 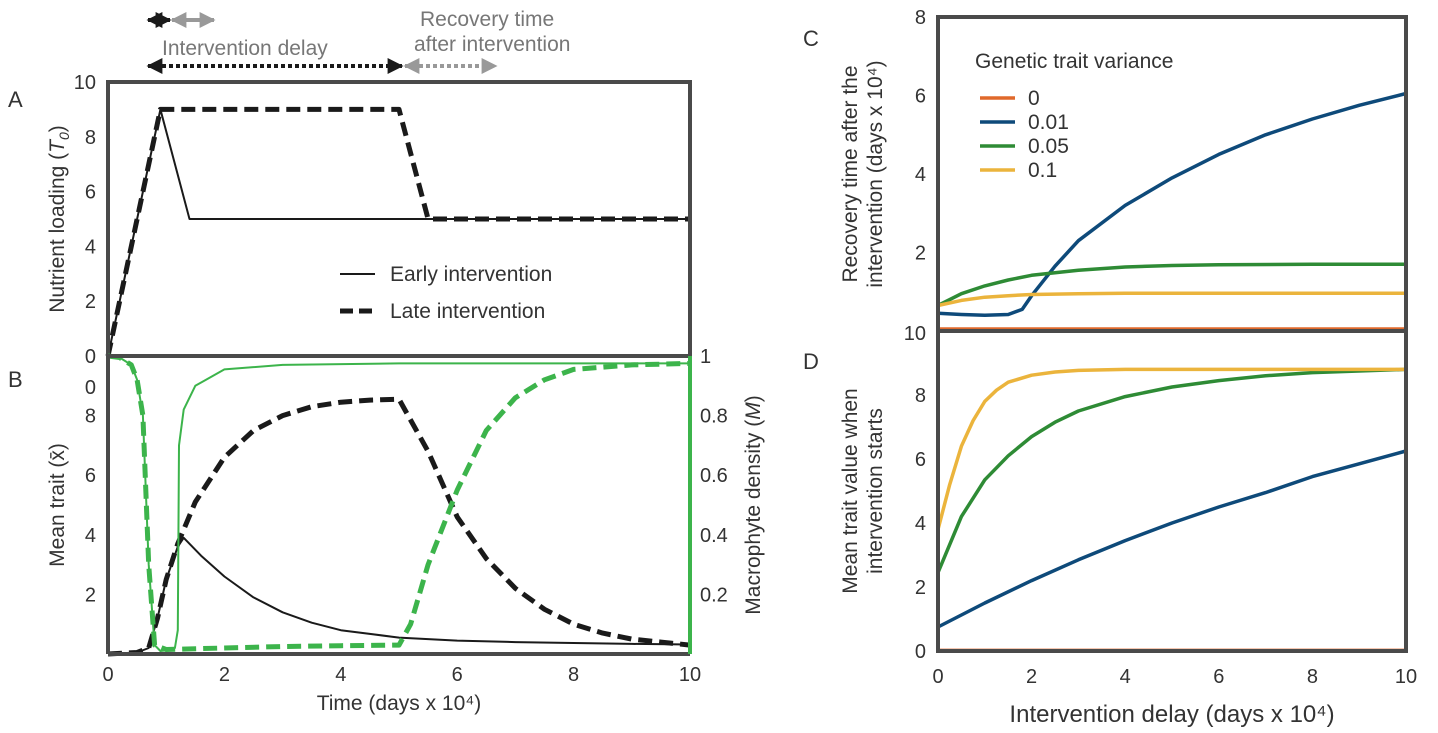 I want to click on line-d-variance-0.05, so click(x=1171, y=470).